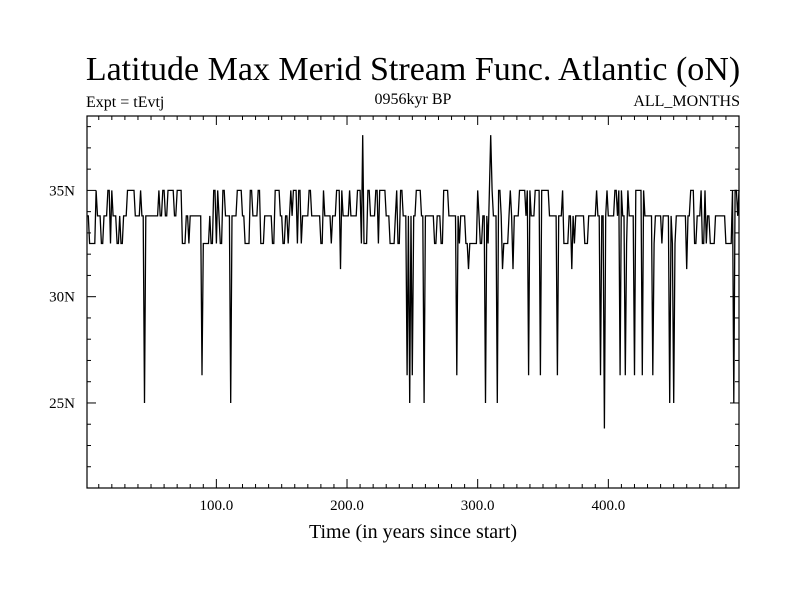 The width and height of the screenshot is (800, 600). I want to click on y-tick-label: 30N, so click(62, 298).